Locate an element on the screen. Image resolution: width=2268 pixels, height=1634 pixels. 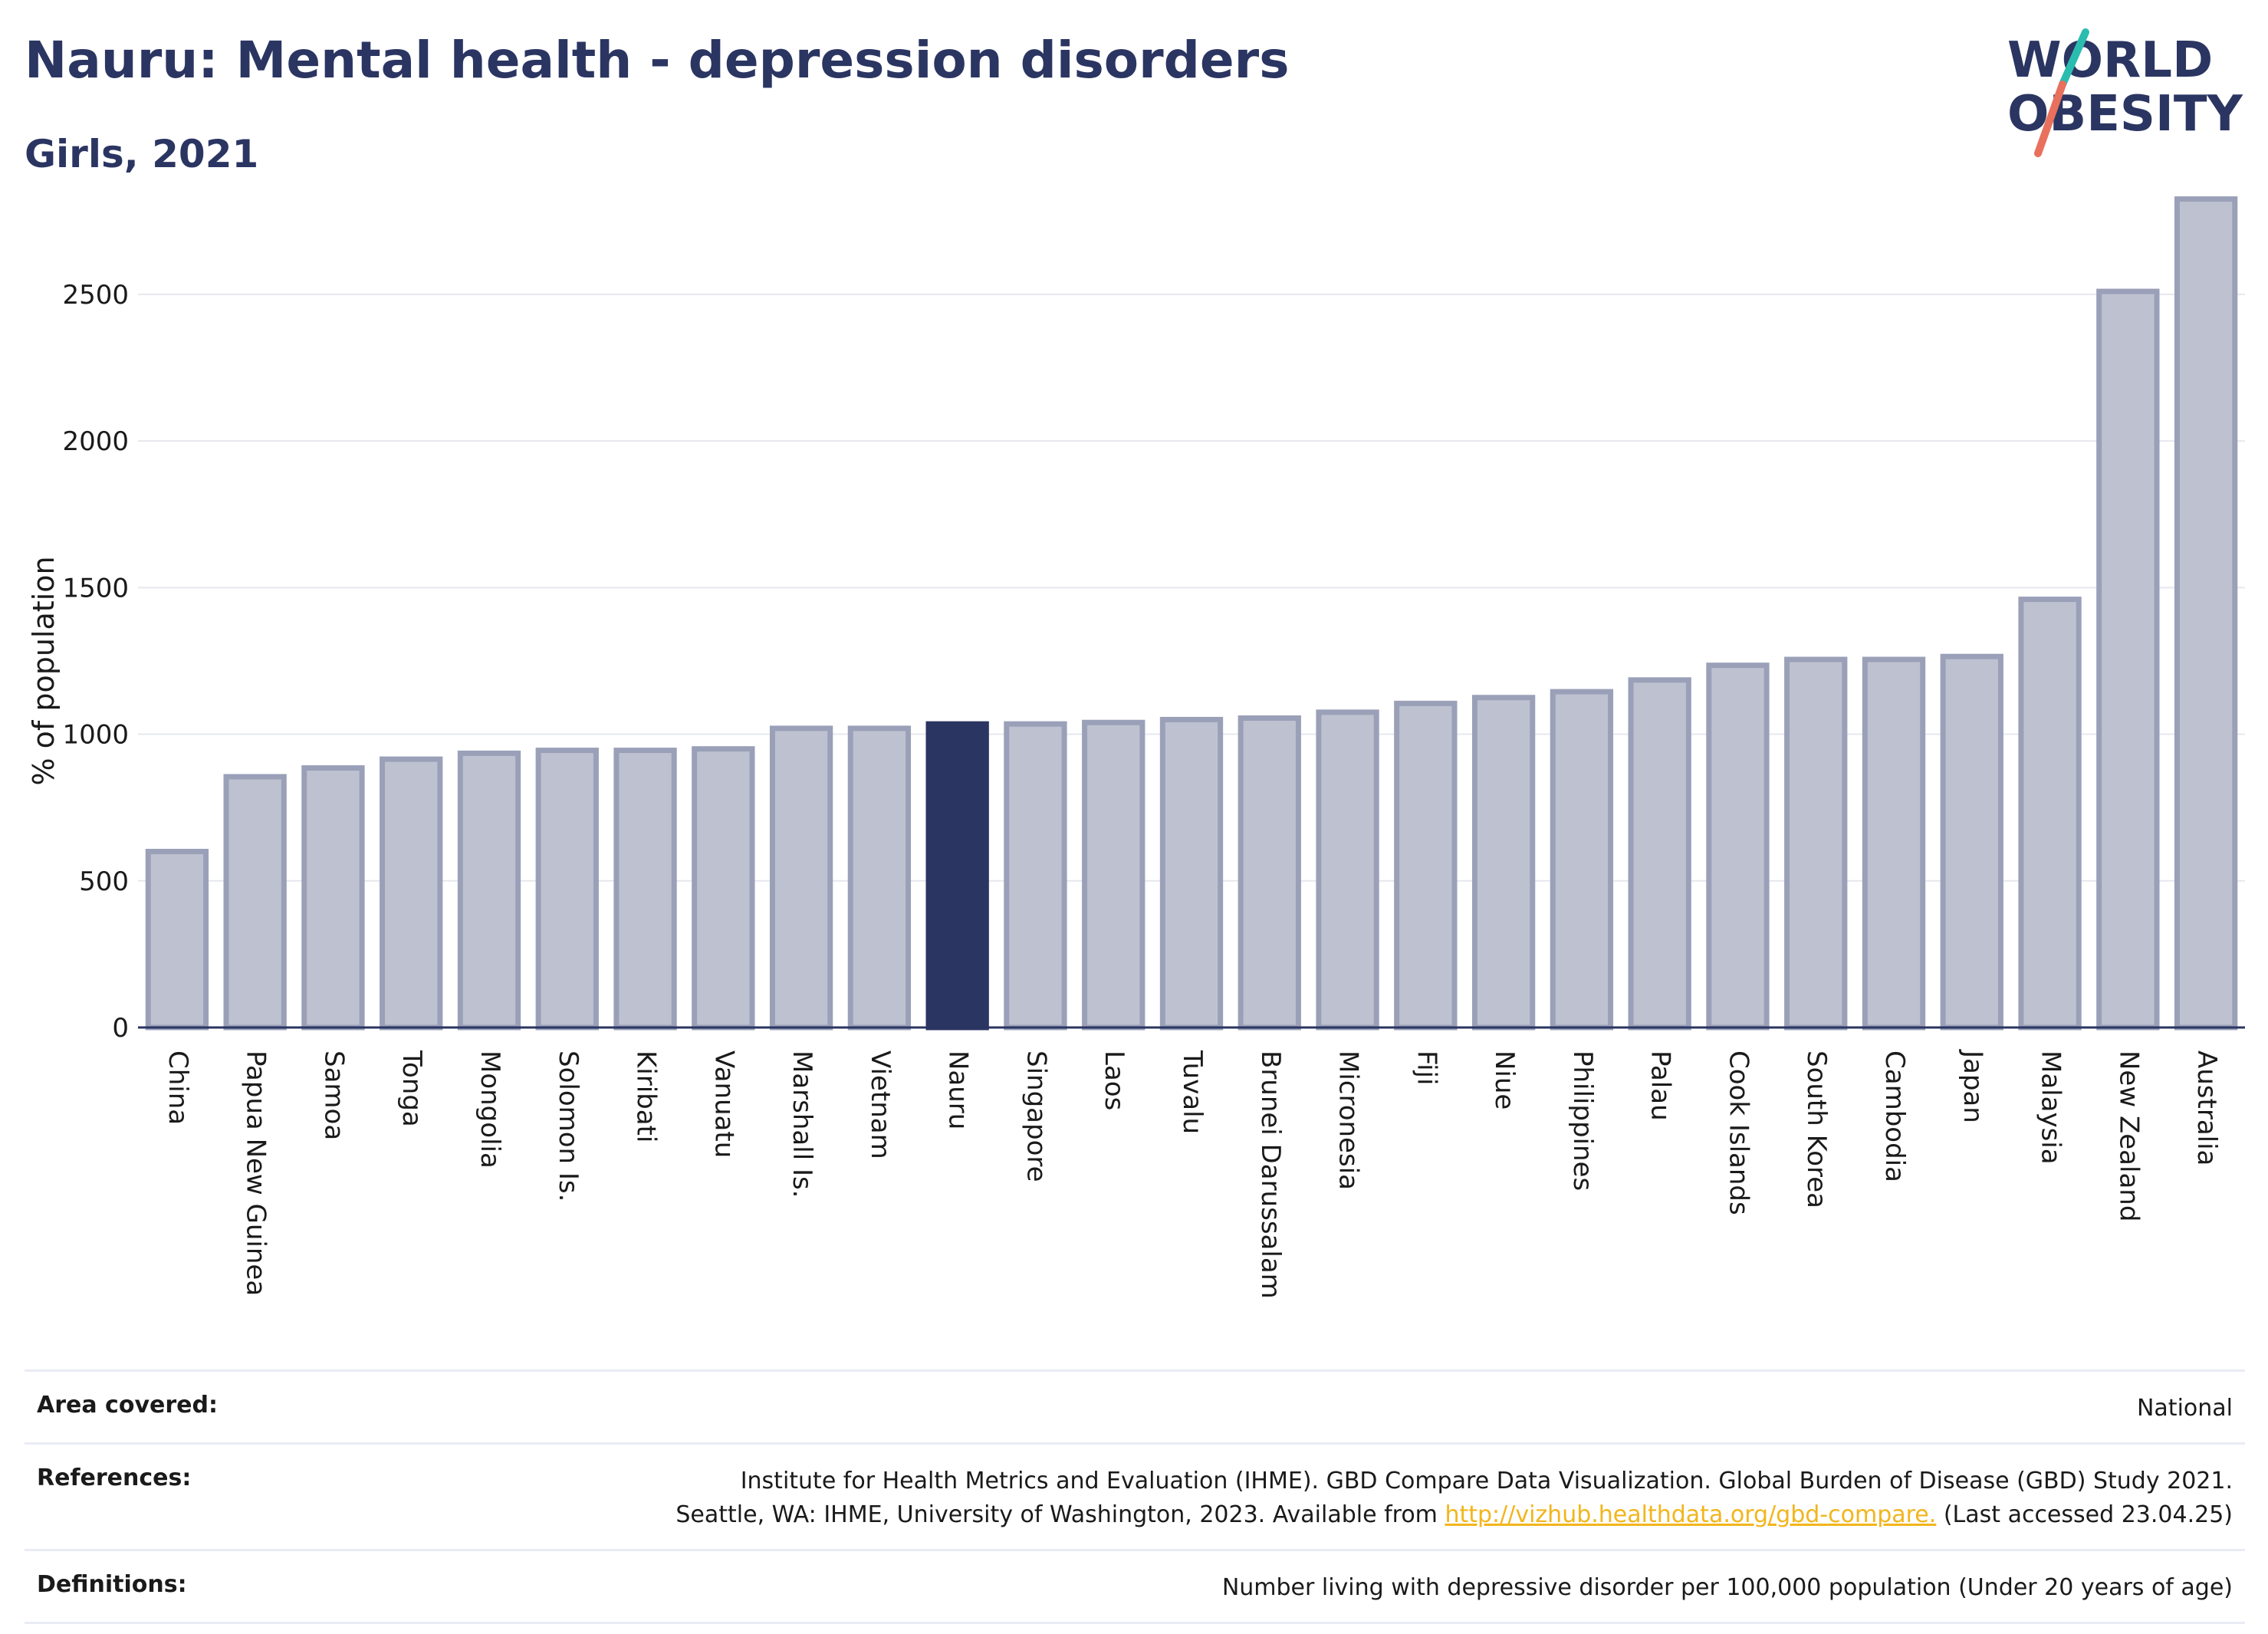
x-tick-label: China is located at coordinates (178, 1088).